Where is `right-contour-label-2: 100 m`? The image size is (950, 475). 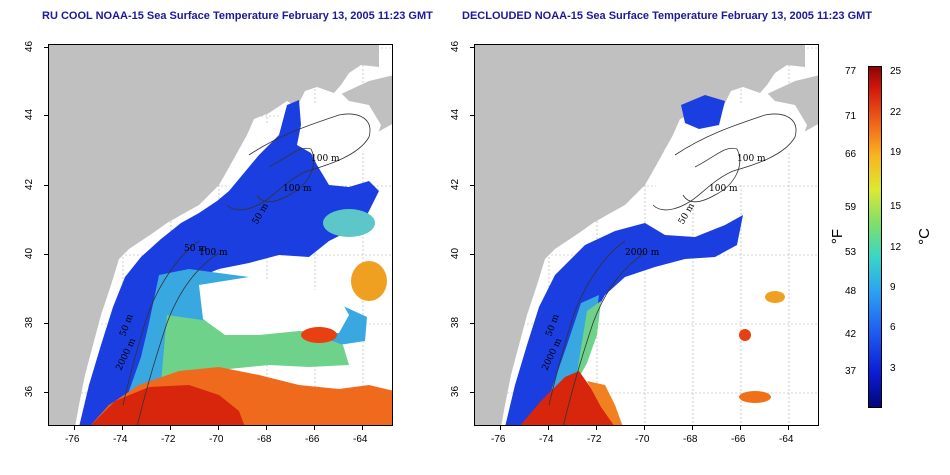 right-contour-label-2: 100 m is located at coordinates (723, 189).